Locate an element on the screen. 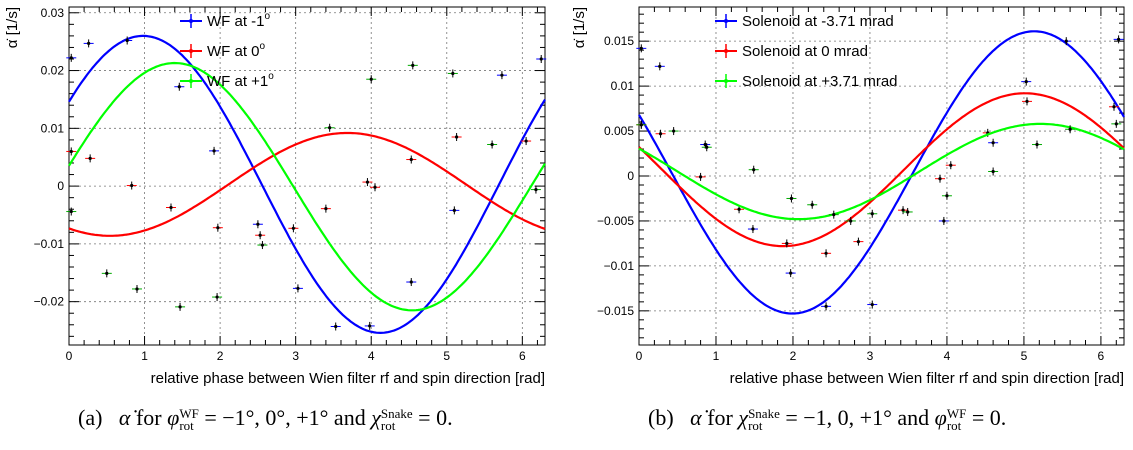 The height and width of the screenshot is (450, 1133). panel-a-xtick-label: 1 is located at coordinates (144, 356).